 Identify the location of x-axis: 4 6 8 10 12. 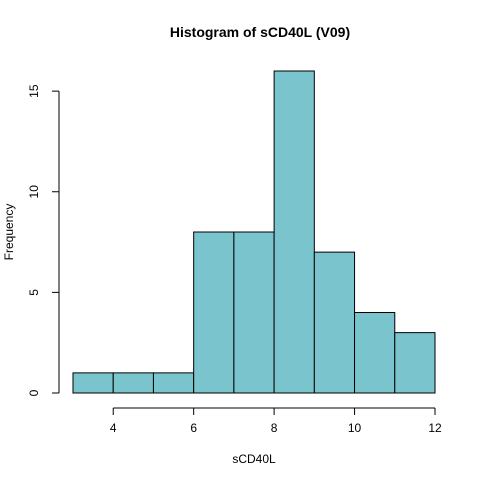
(276, 421).